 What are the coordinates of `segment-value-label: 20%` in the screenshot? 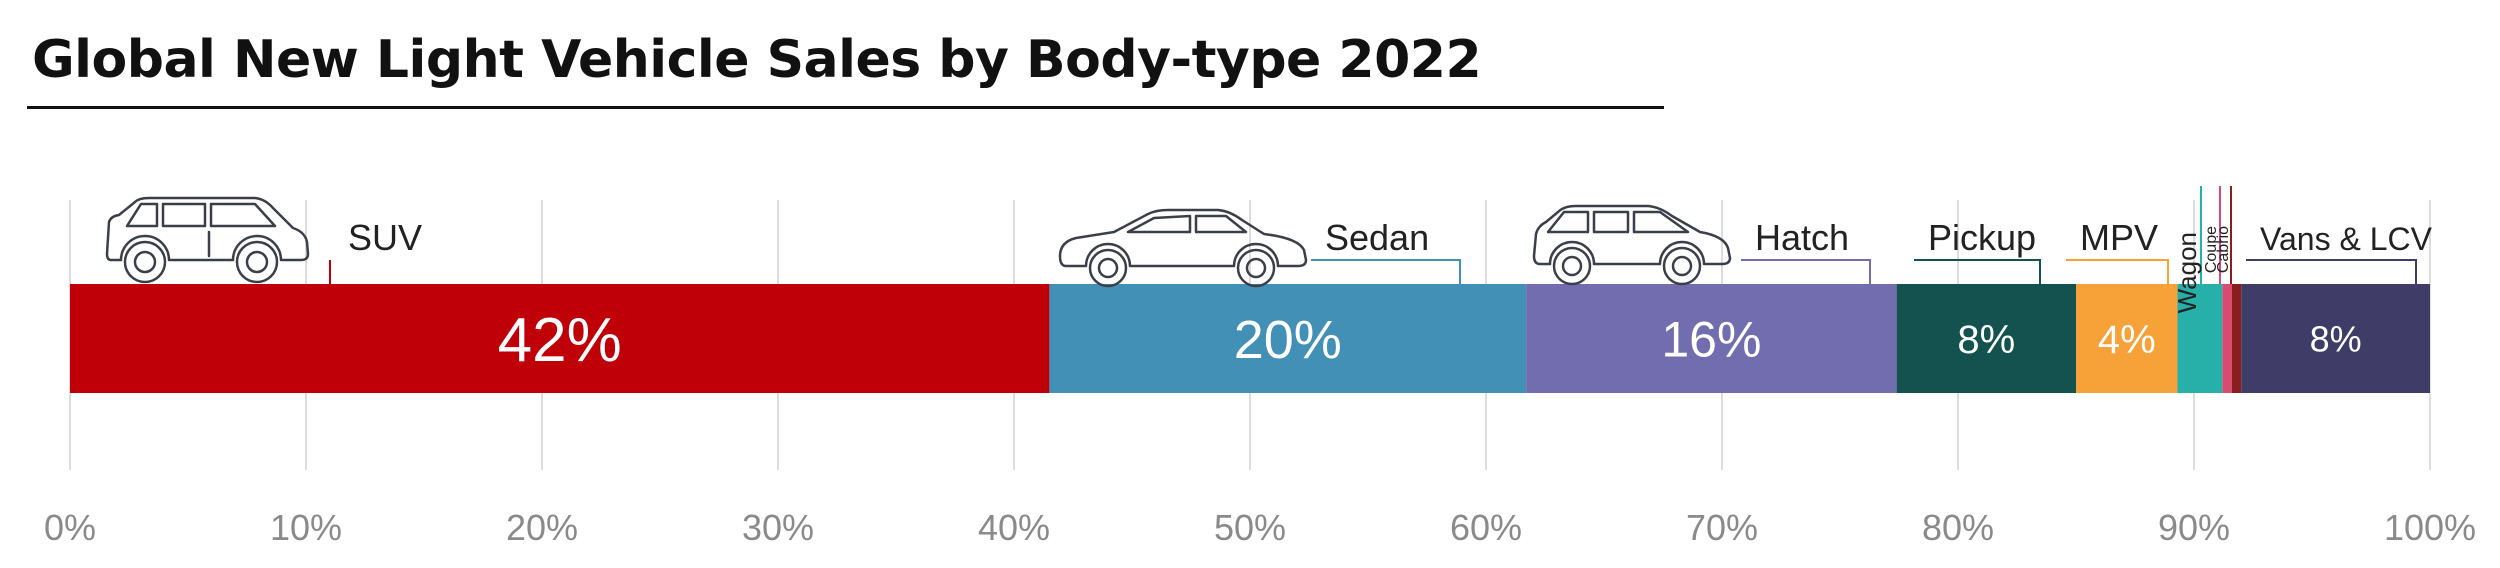 It's located at (1288, 340).